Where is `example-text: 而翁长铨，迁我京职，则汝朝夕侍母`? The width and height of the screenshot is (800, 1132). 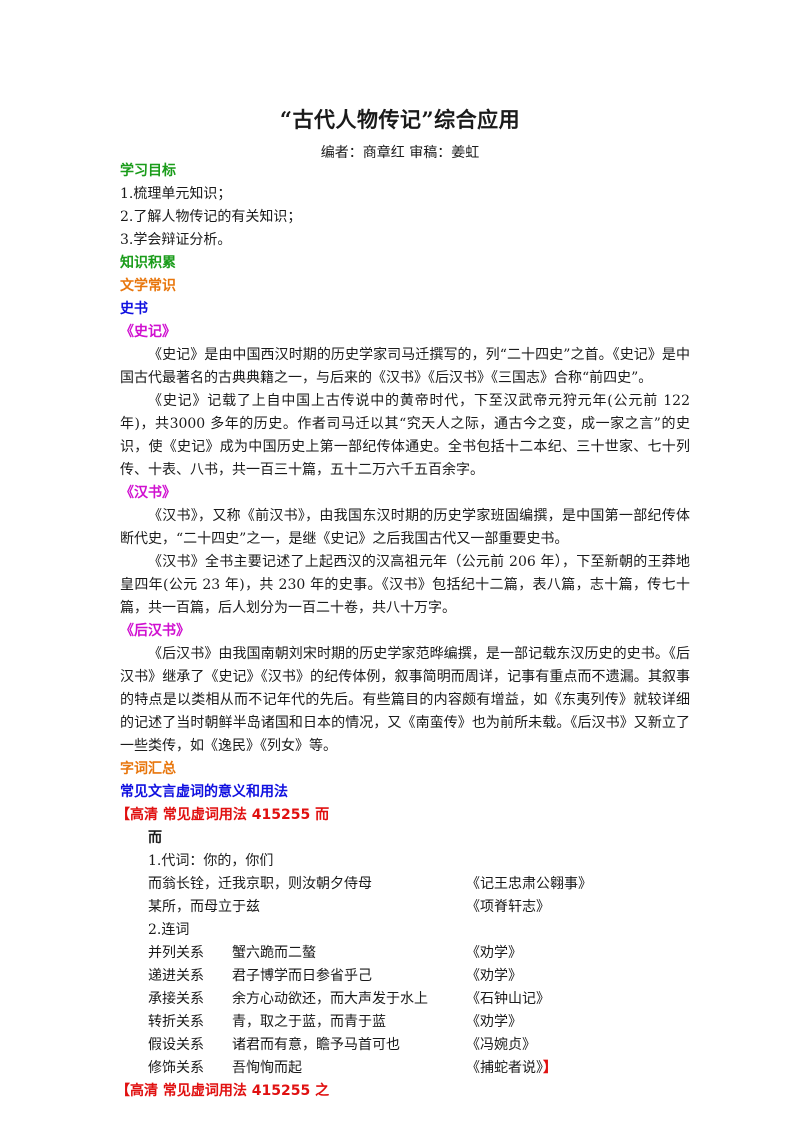 example-text: 而翁长铨，迁我京职，则汝朝夕侍母 is located at coordinates (260, 884).